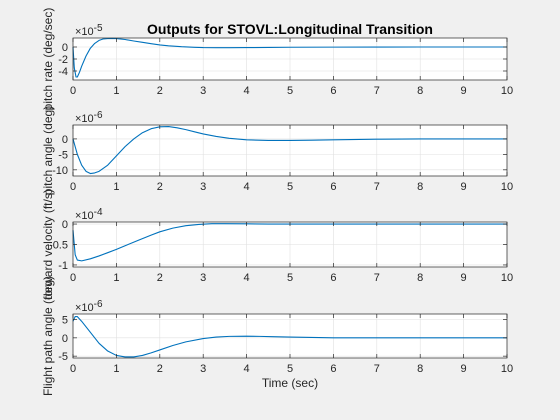 Image resolution: width=560 pixels, height=420 pixels. What do you see at coordinates (58, 246) in the screenshot?
I see `y-tick-label: -0.5` at bounding box center [58, 246].